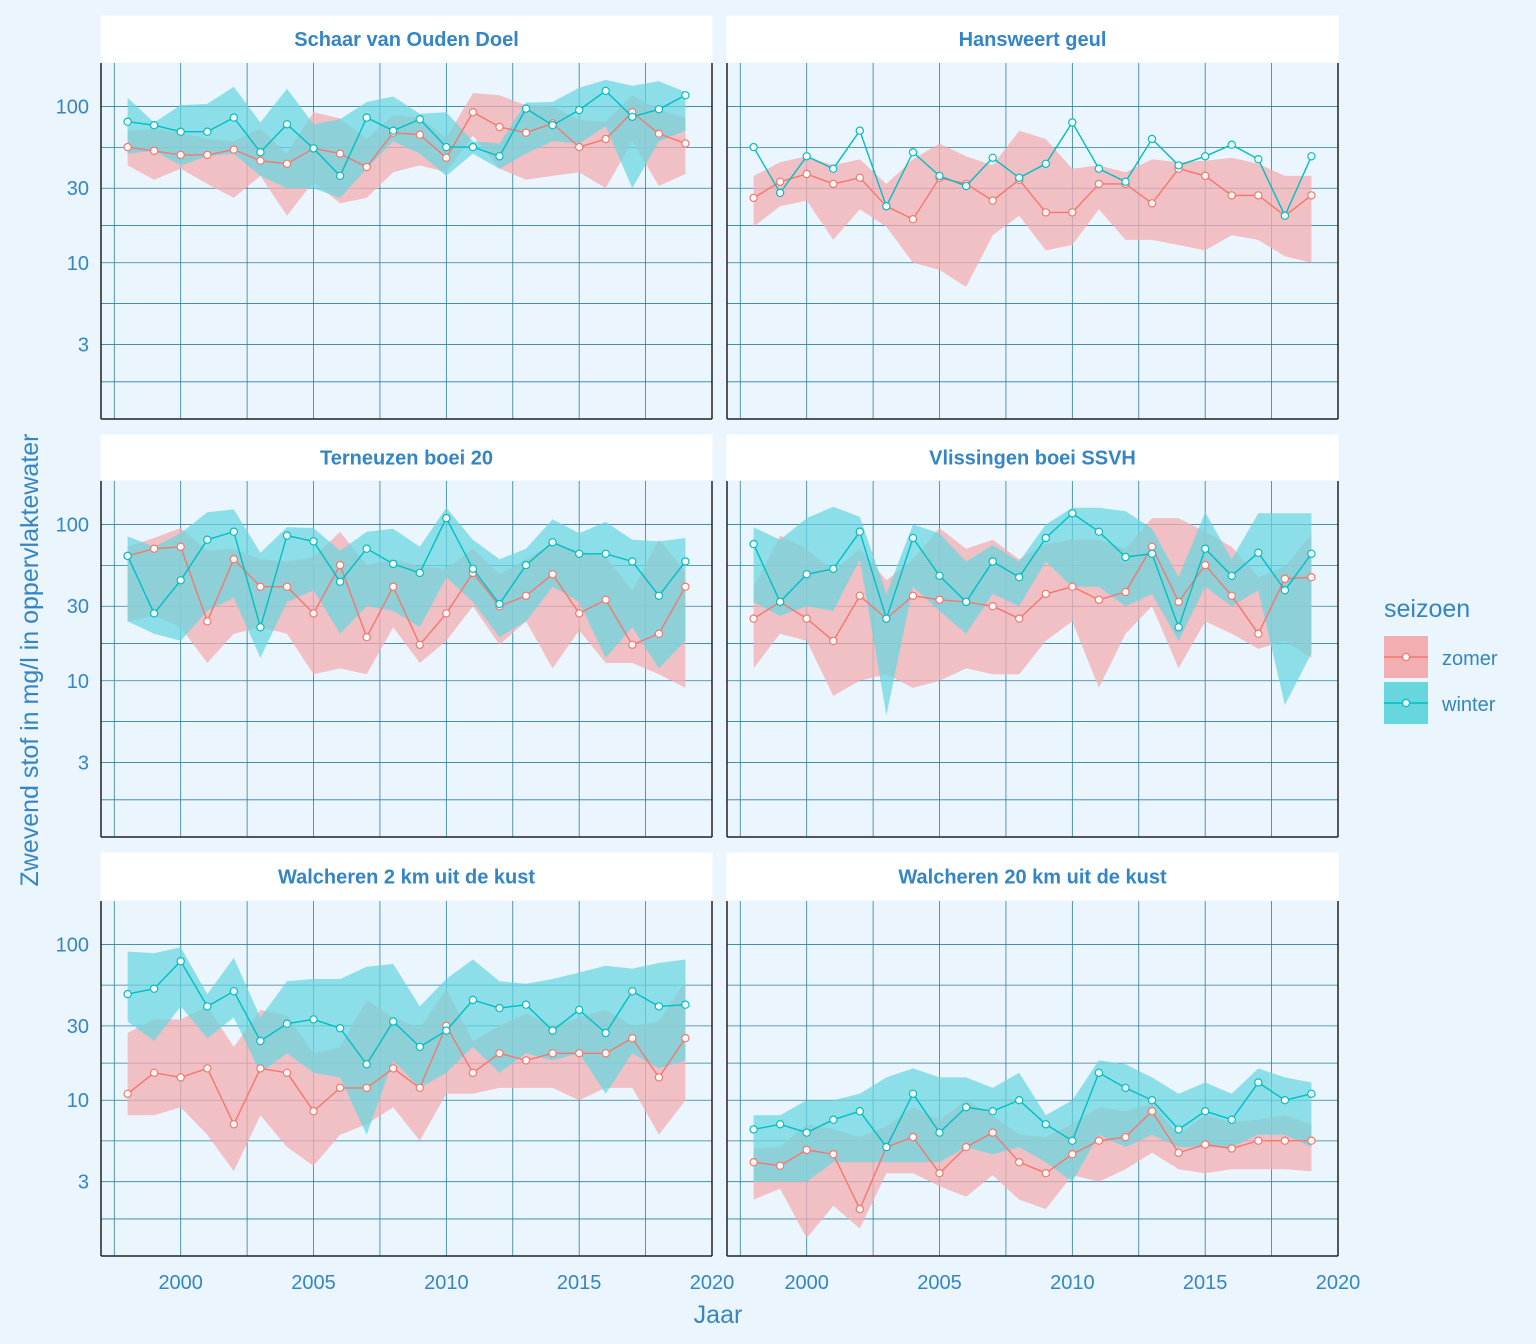  Describe the element at coordinates (1032, 878) in the screenshot. I see `panel-title: Walcheren 20 km uit de kust` at that location.